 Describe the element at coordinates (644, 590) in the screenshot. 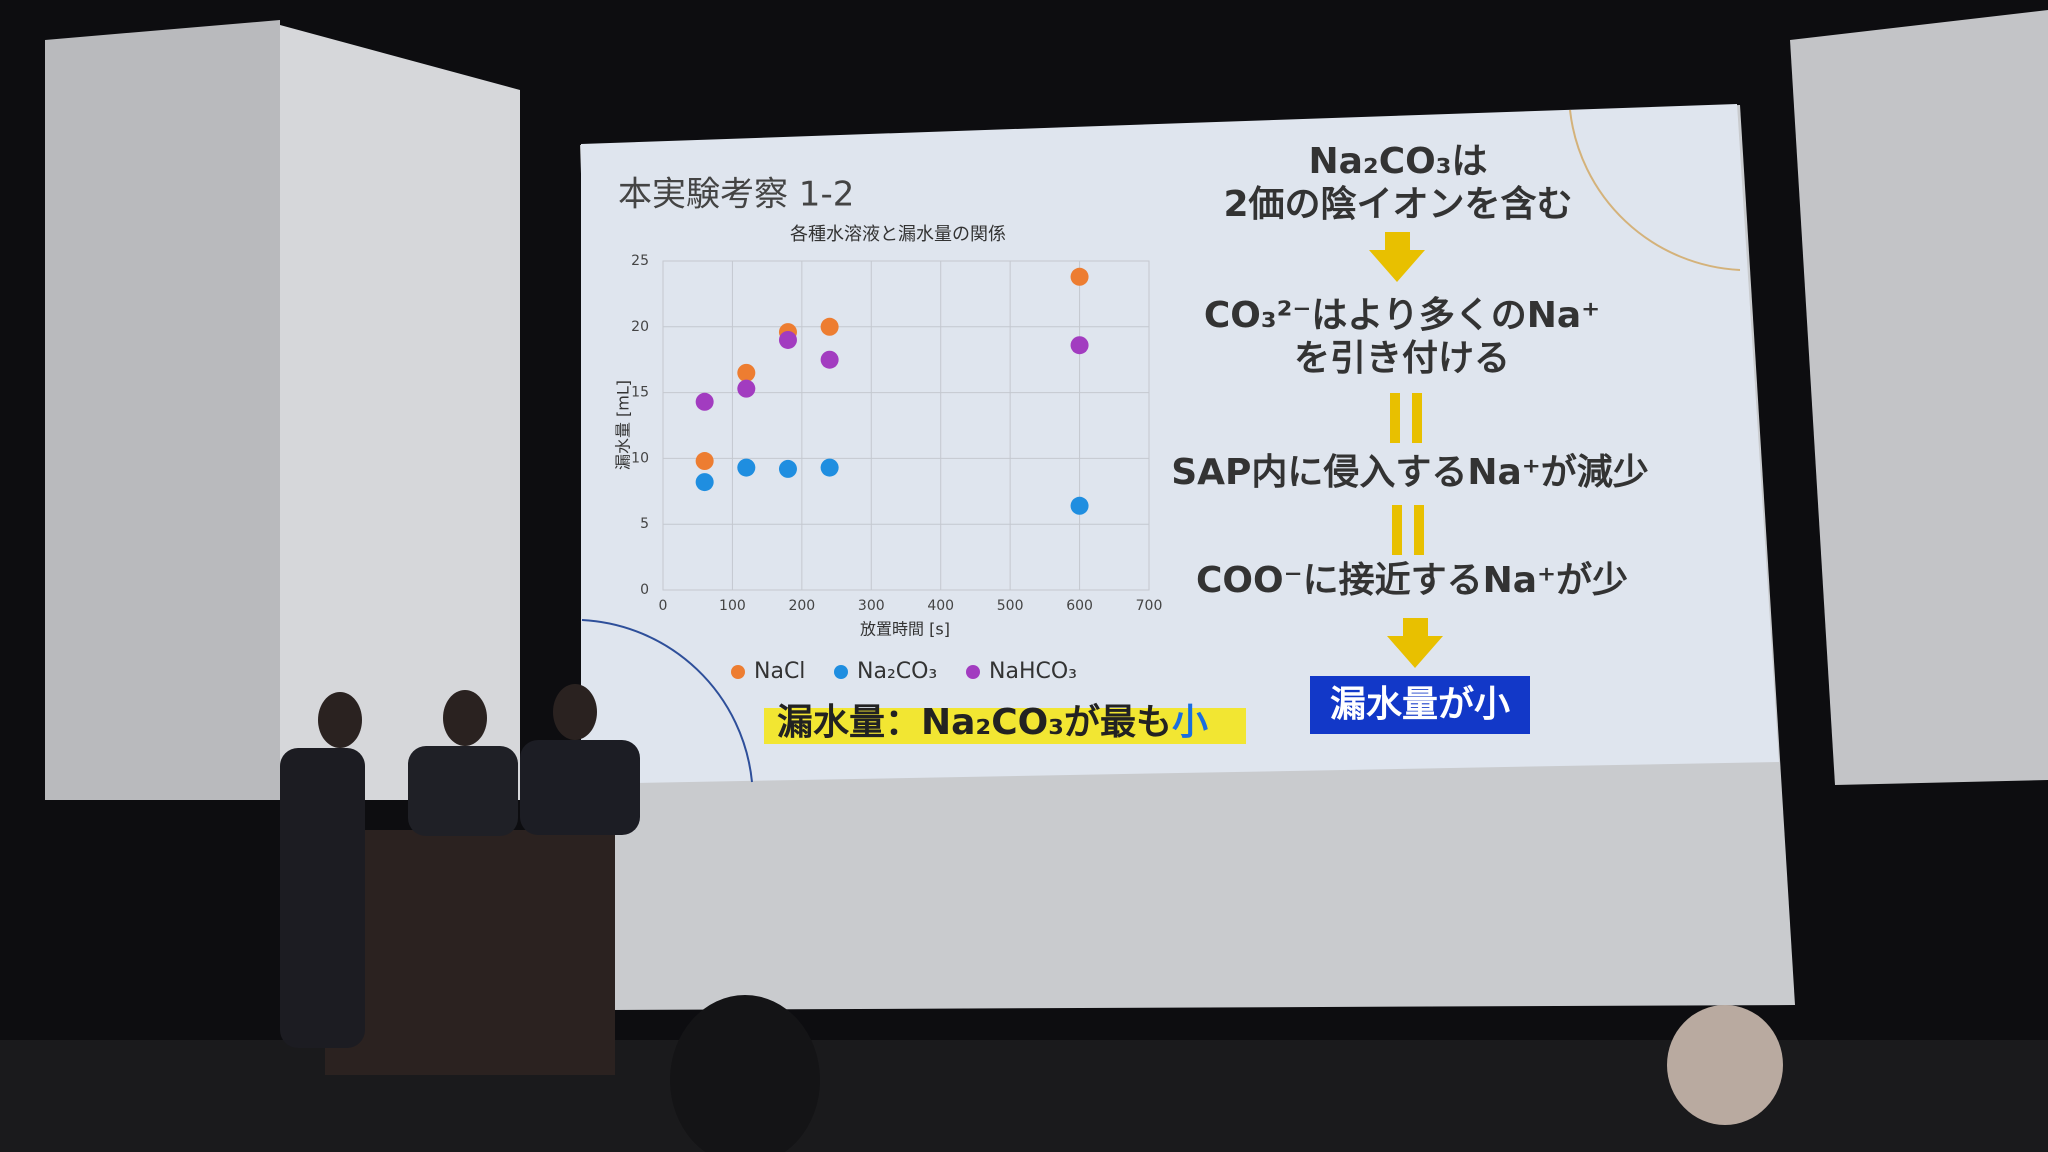

I see `y-tick-label: 0` at that location.